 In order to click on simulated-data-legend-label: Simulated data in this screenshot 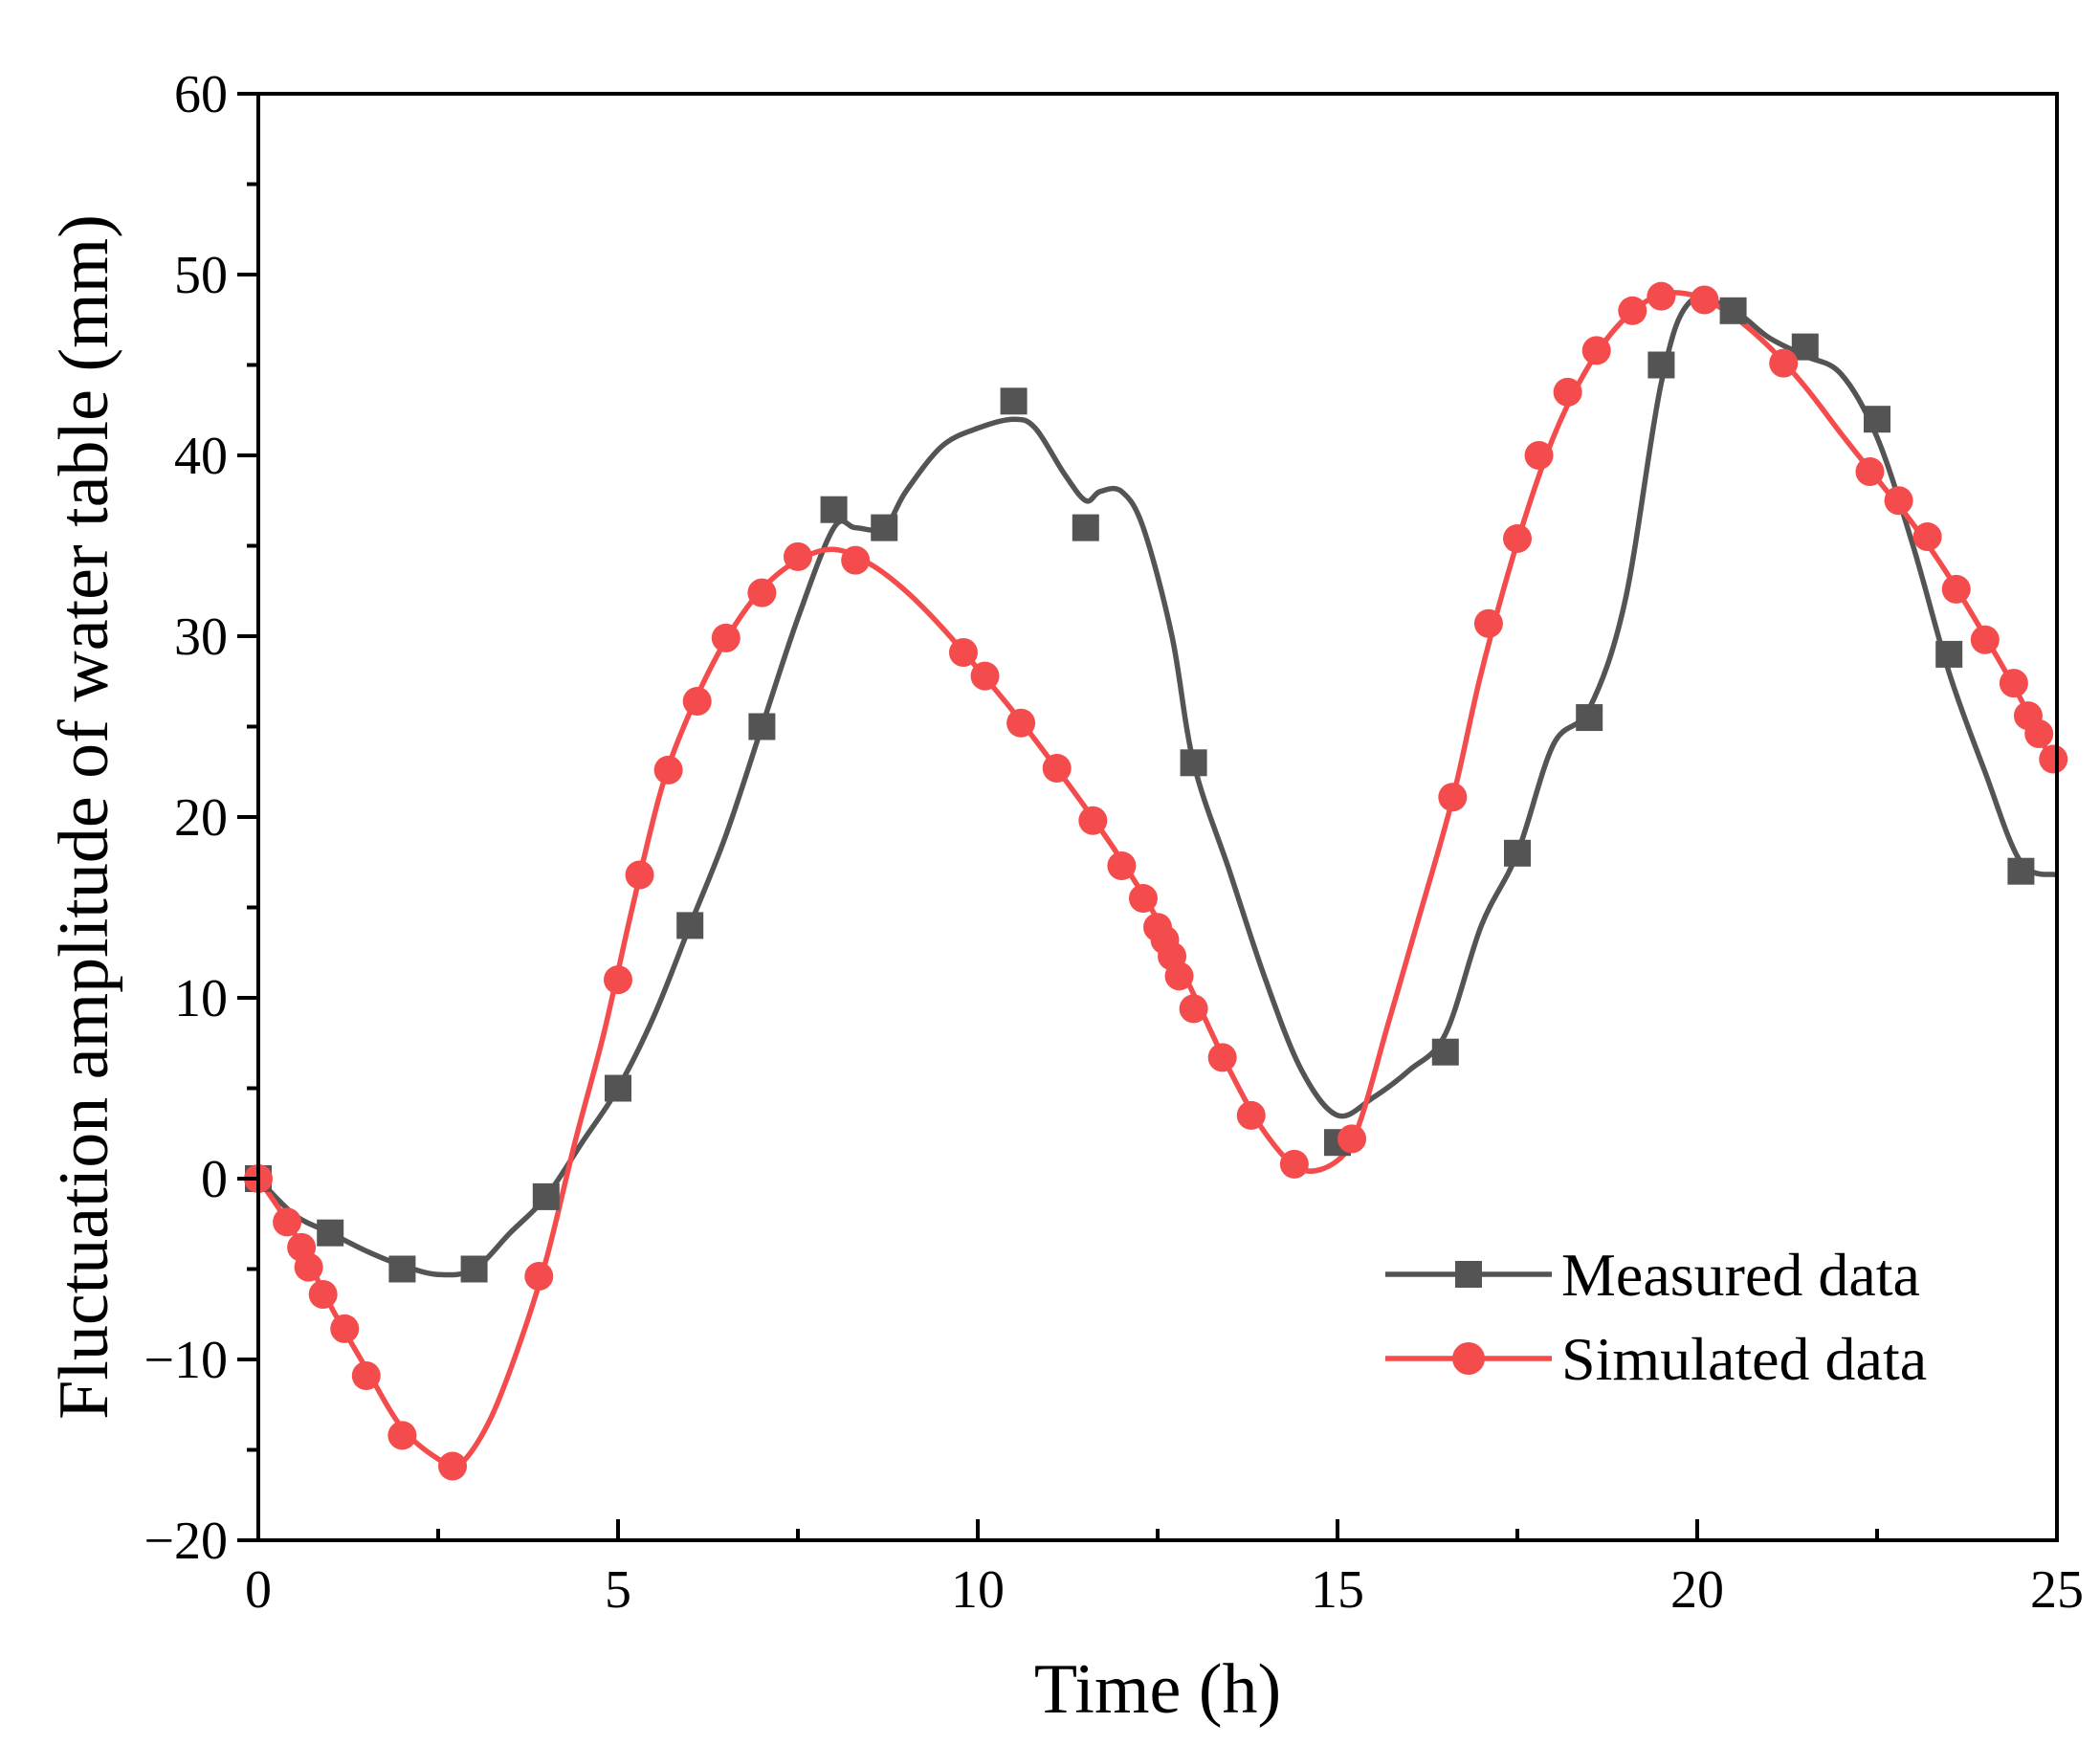, I will do `click(1744, 1359)`.